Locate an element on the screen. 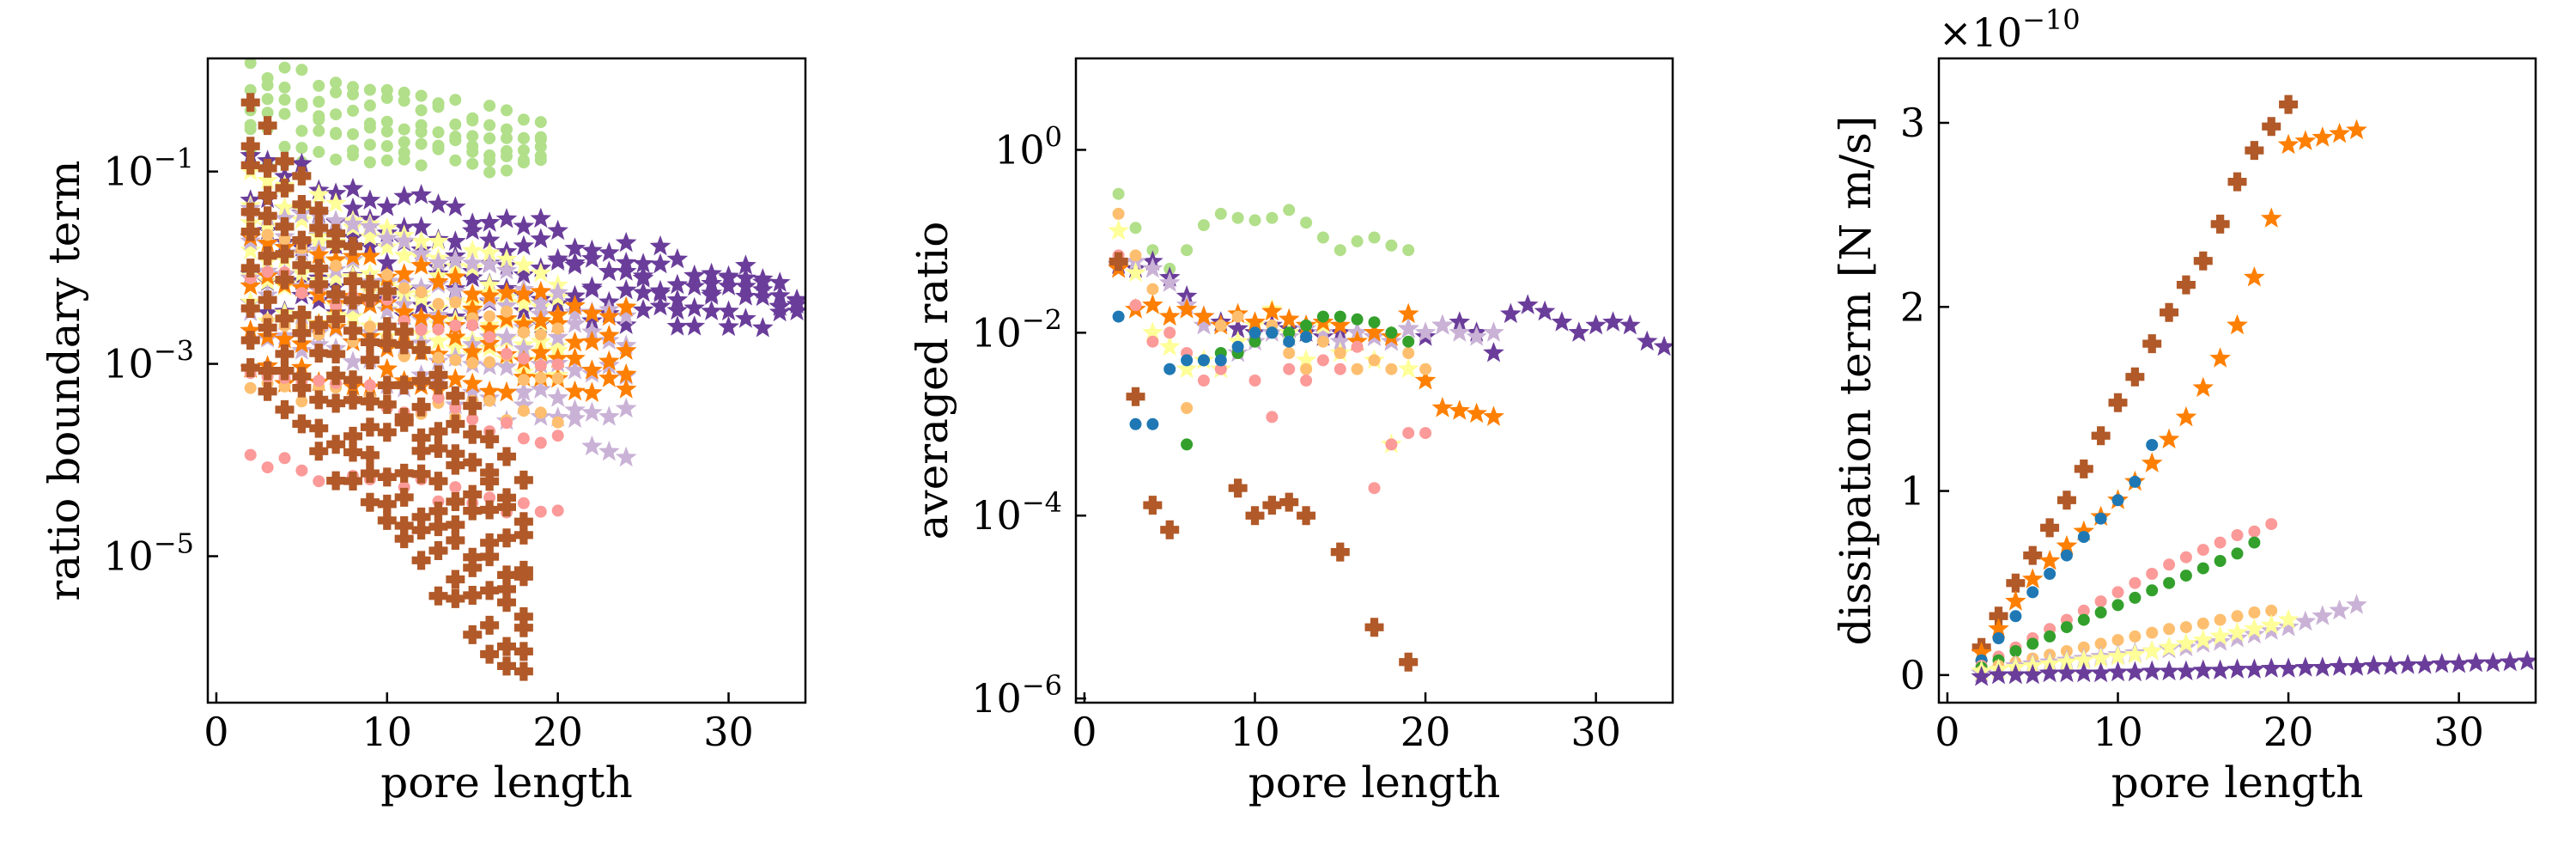 Image resolution: width=2576 pixels, height=859 pixels. y-tick-label: 3 is located at coordinates (1912, 123).